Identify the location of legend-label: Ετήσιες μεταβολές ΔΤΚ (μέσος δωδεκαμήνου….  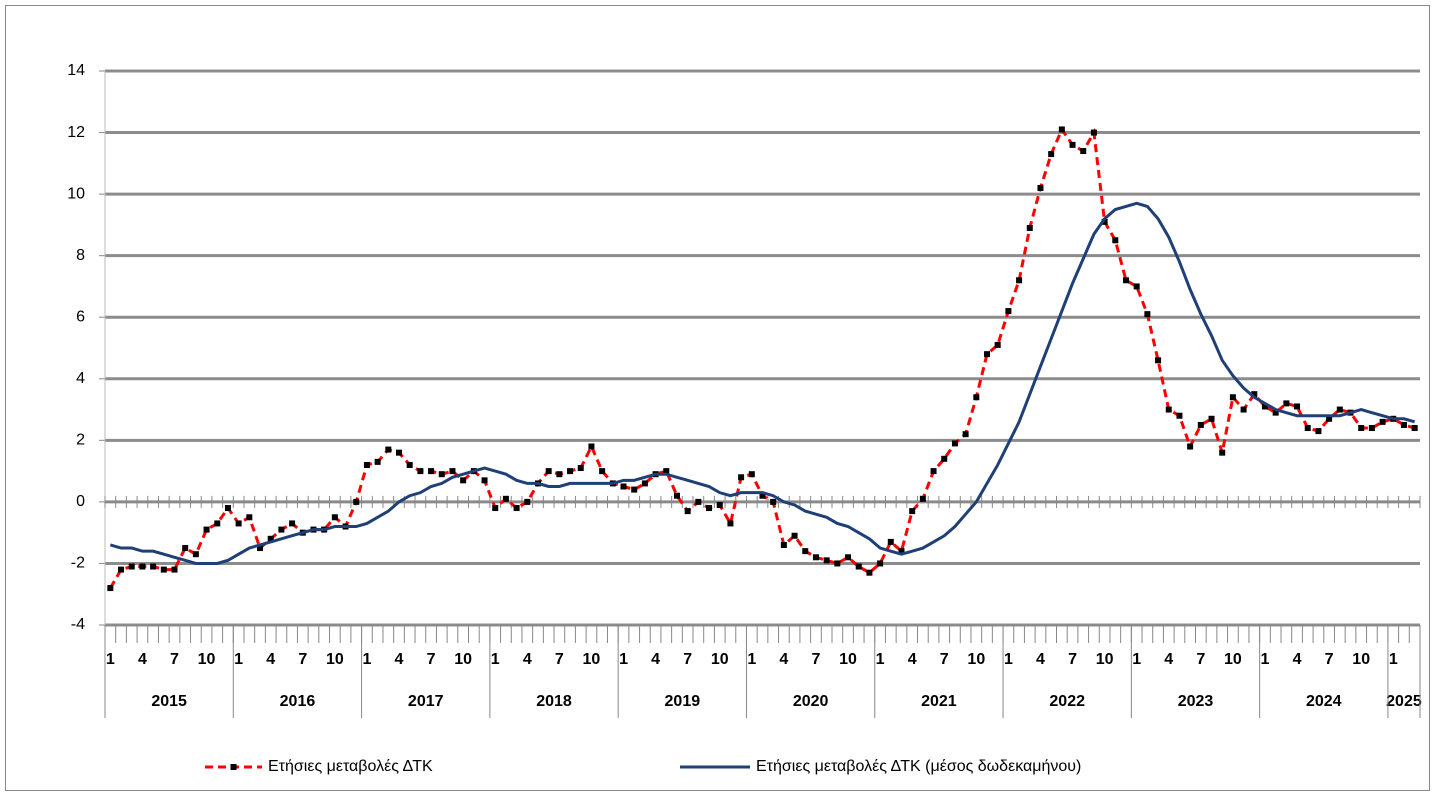
(918, 766).